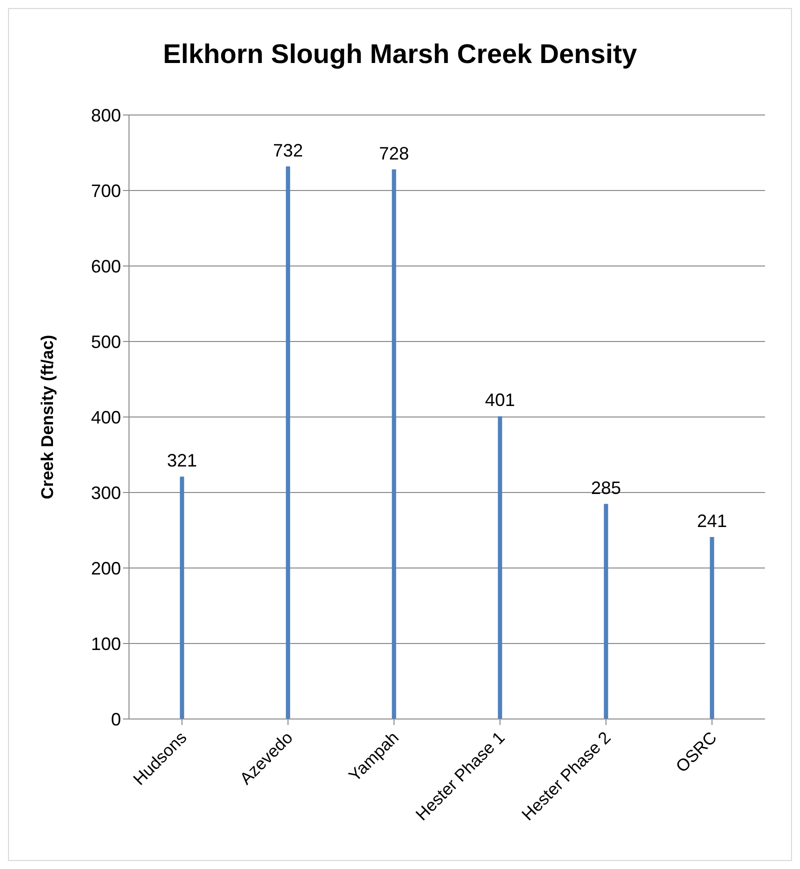 The height and width of the screenshot is (869, 800). I want to click on y-tick-label: 100, so click(105, 644).